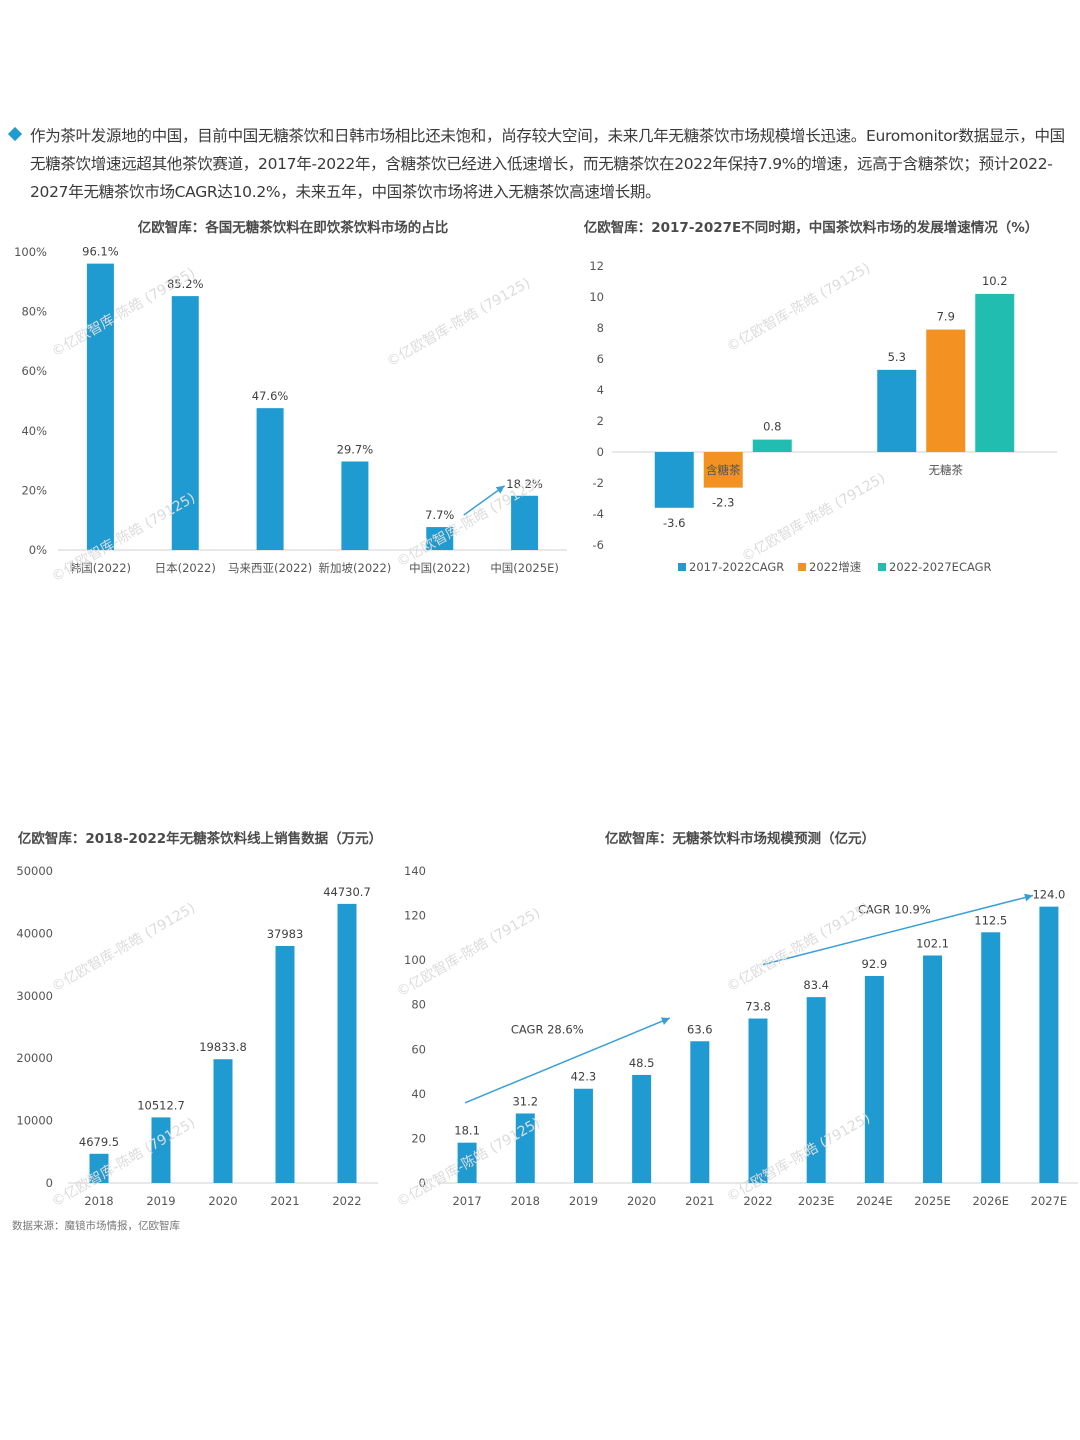 The height and width of the screenshot is (1440, 1080). What do you see at coordinates (418, 1005) in the screenshot?
I see `y-tick-label: 80` at bounding box center [418, 1005].